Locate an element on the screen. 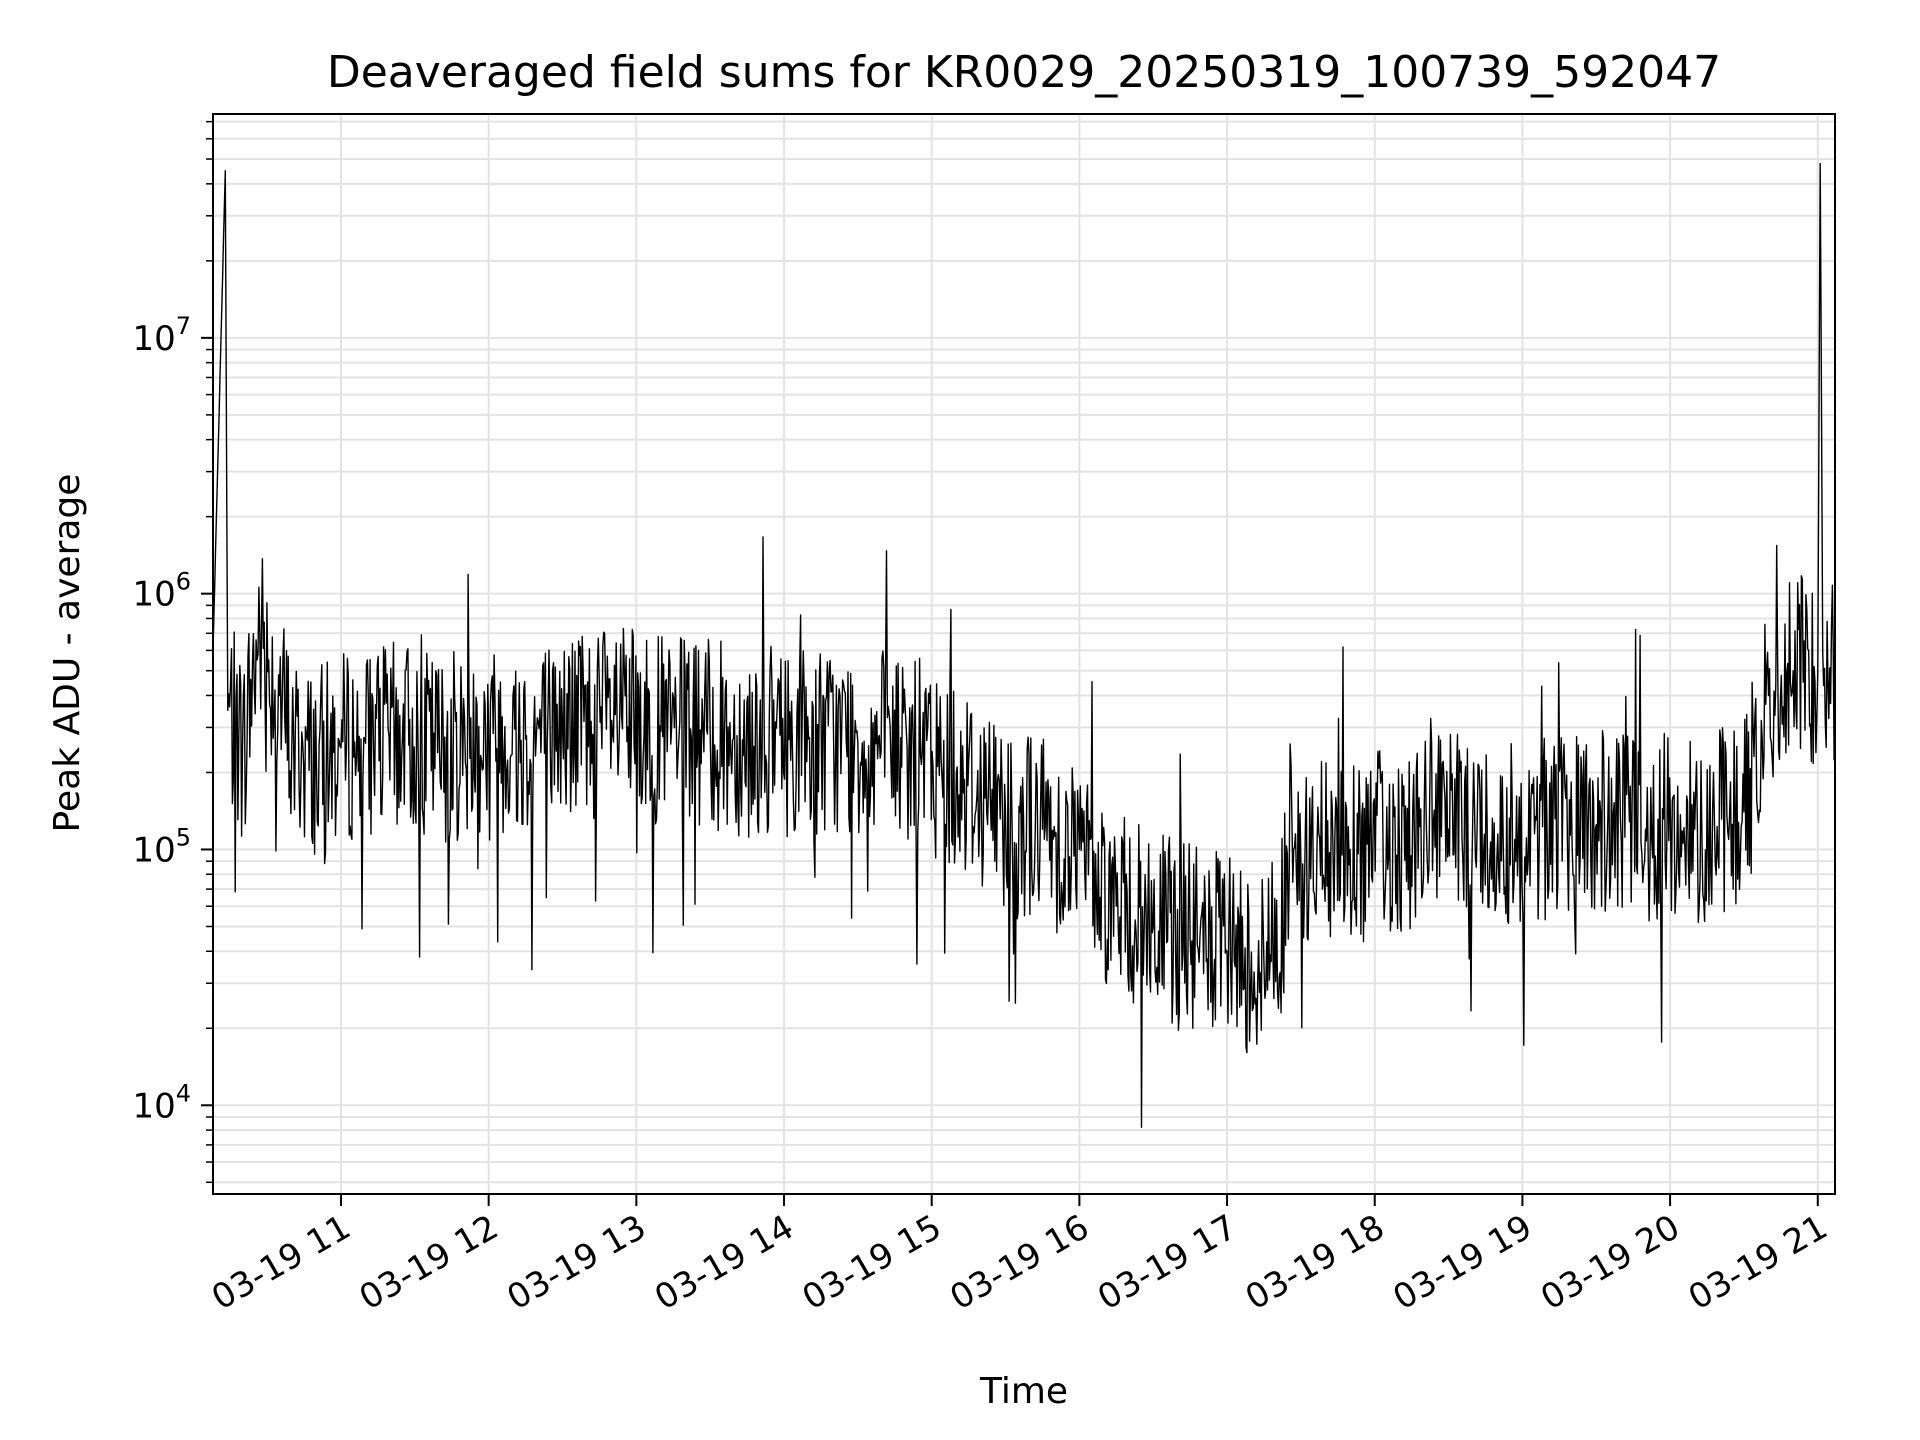 This screenshot has height=1440, width=1920. x-axis-label: Time is located at coordinates (1023, 1391).